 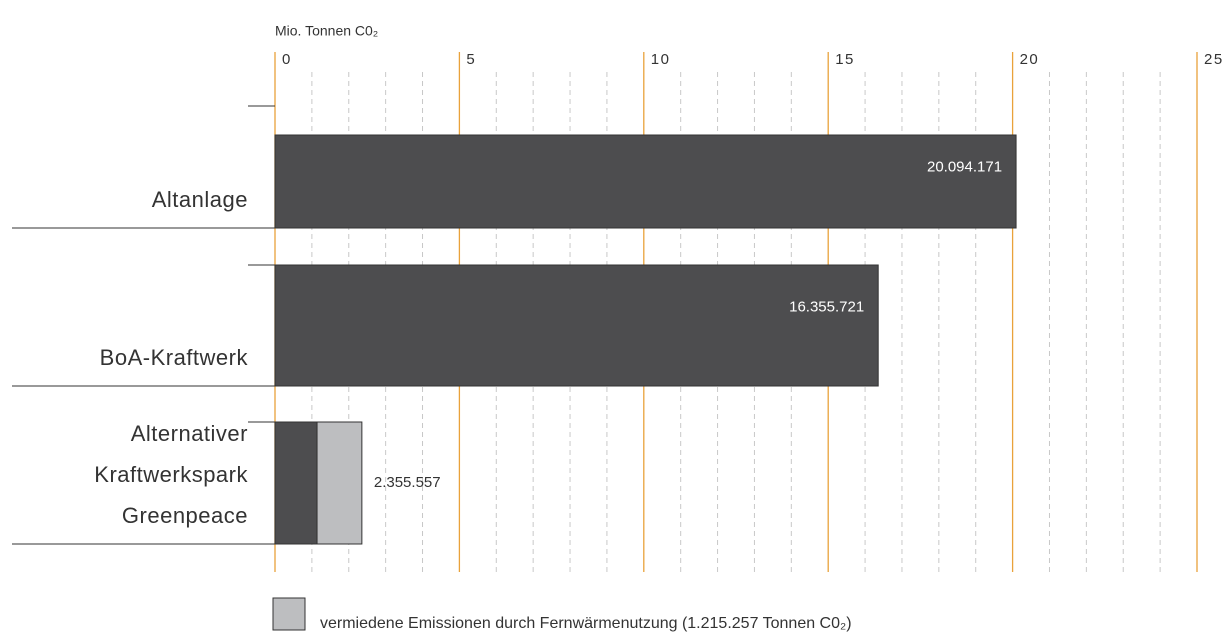 I want to click on y-tick-label: BoA-Kraftwerk, so click(x=173, y=357).